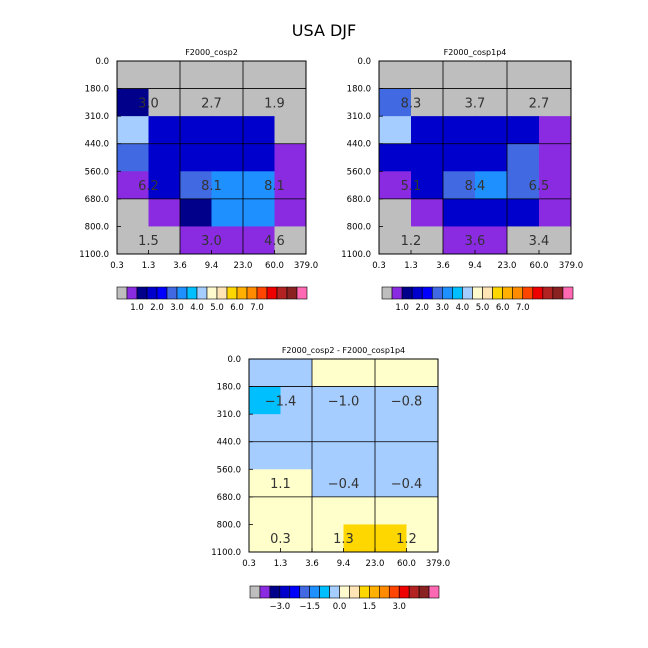 This screenshot has height=648, width=648. I want to click on colorbar: 1.0 2.0 3.0 4.0 5.0 6.0 7.0, so click(212, 299).